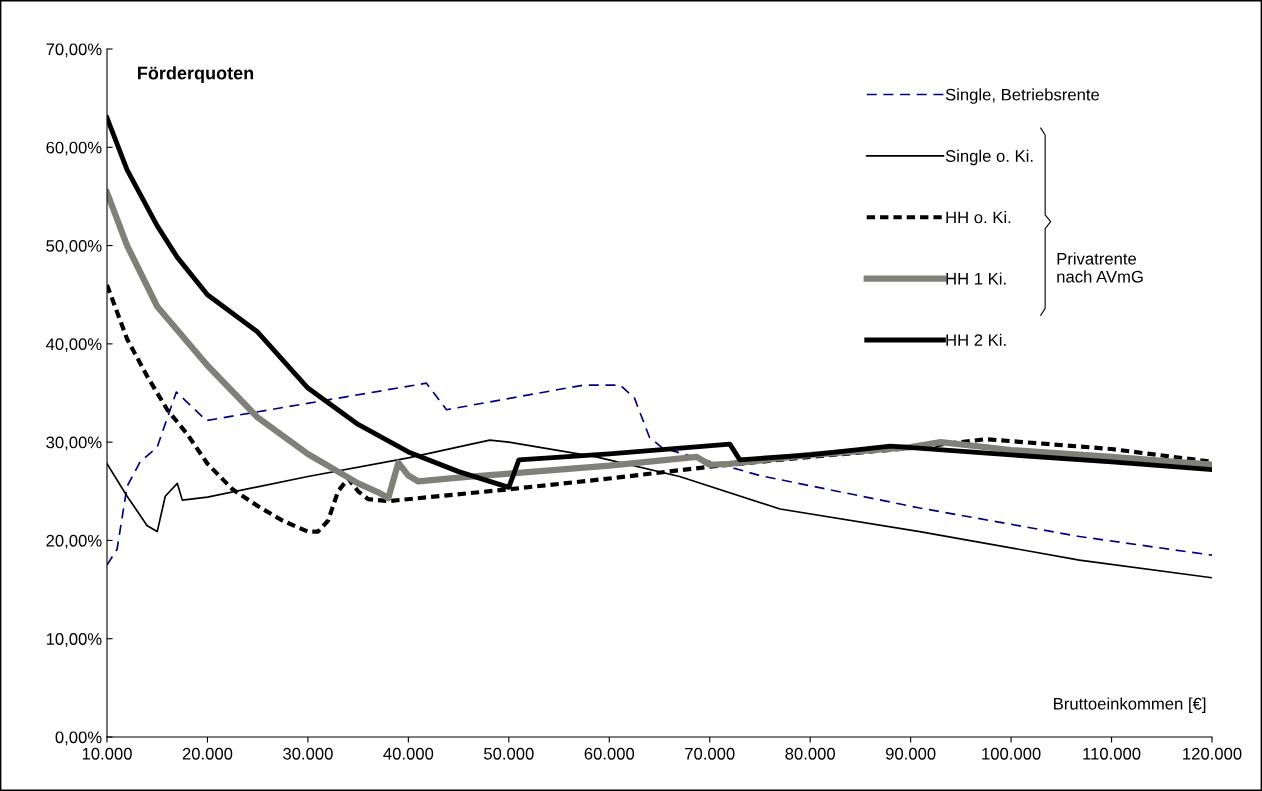  Describe the element at coordinates (74, 50) in the screenshot. I see `y-tick-label: 70,00%` at that location.